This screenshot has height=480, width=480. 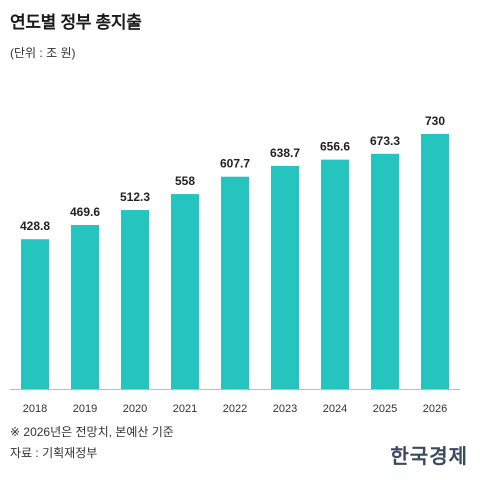 I want to click on publisher-logo: 한국경제, so click(x=429, y=456).